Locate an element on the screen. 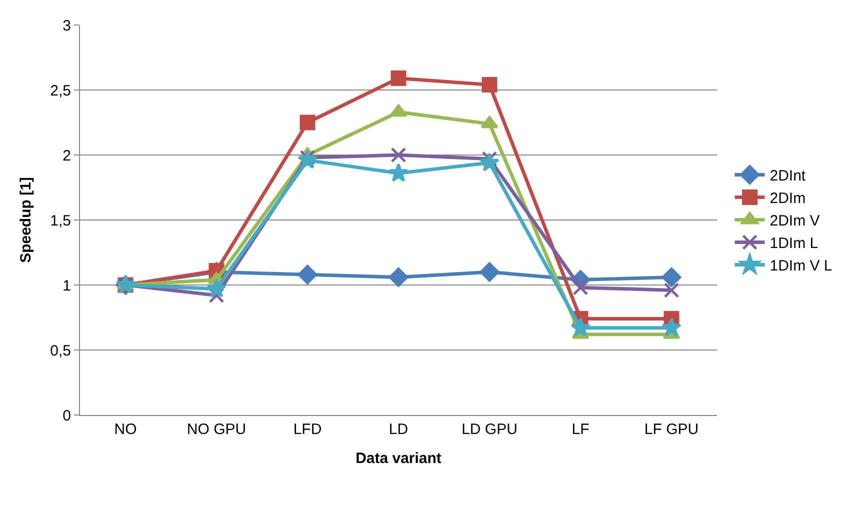 This screenshot has width=850, height=515. legend-label: 2DIm V is located at coordinates (795, 221).